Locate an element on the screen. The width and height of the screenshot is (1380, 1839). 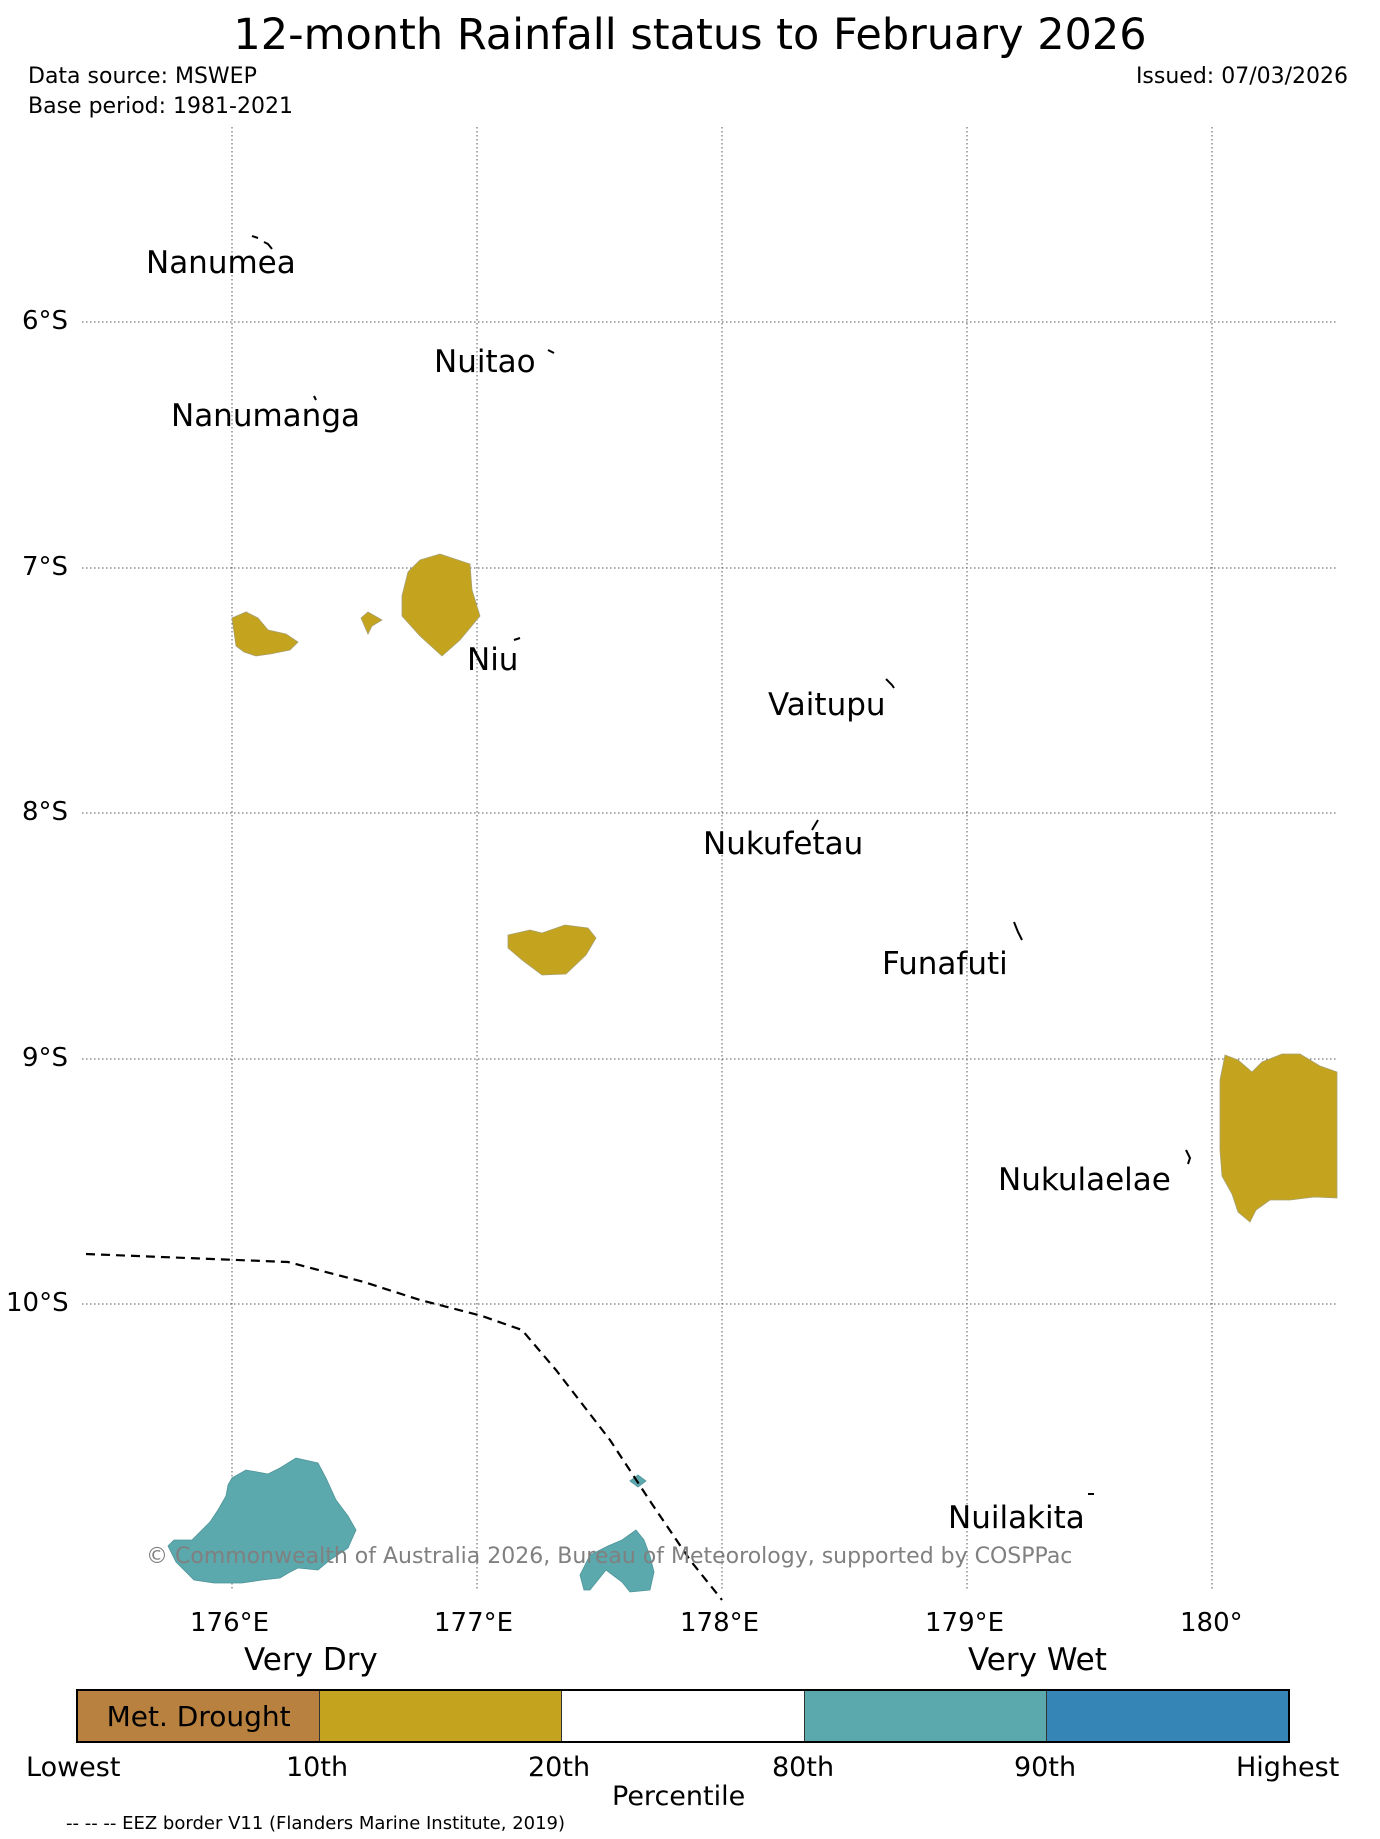
lat-label-9s: 9°S is located at coordinates (45, 1058).